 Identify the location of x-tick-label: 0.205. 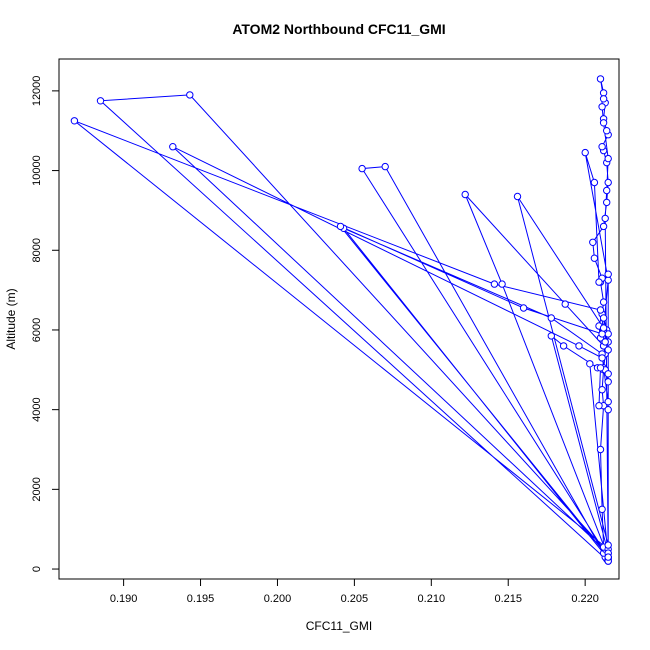
(355, 599).